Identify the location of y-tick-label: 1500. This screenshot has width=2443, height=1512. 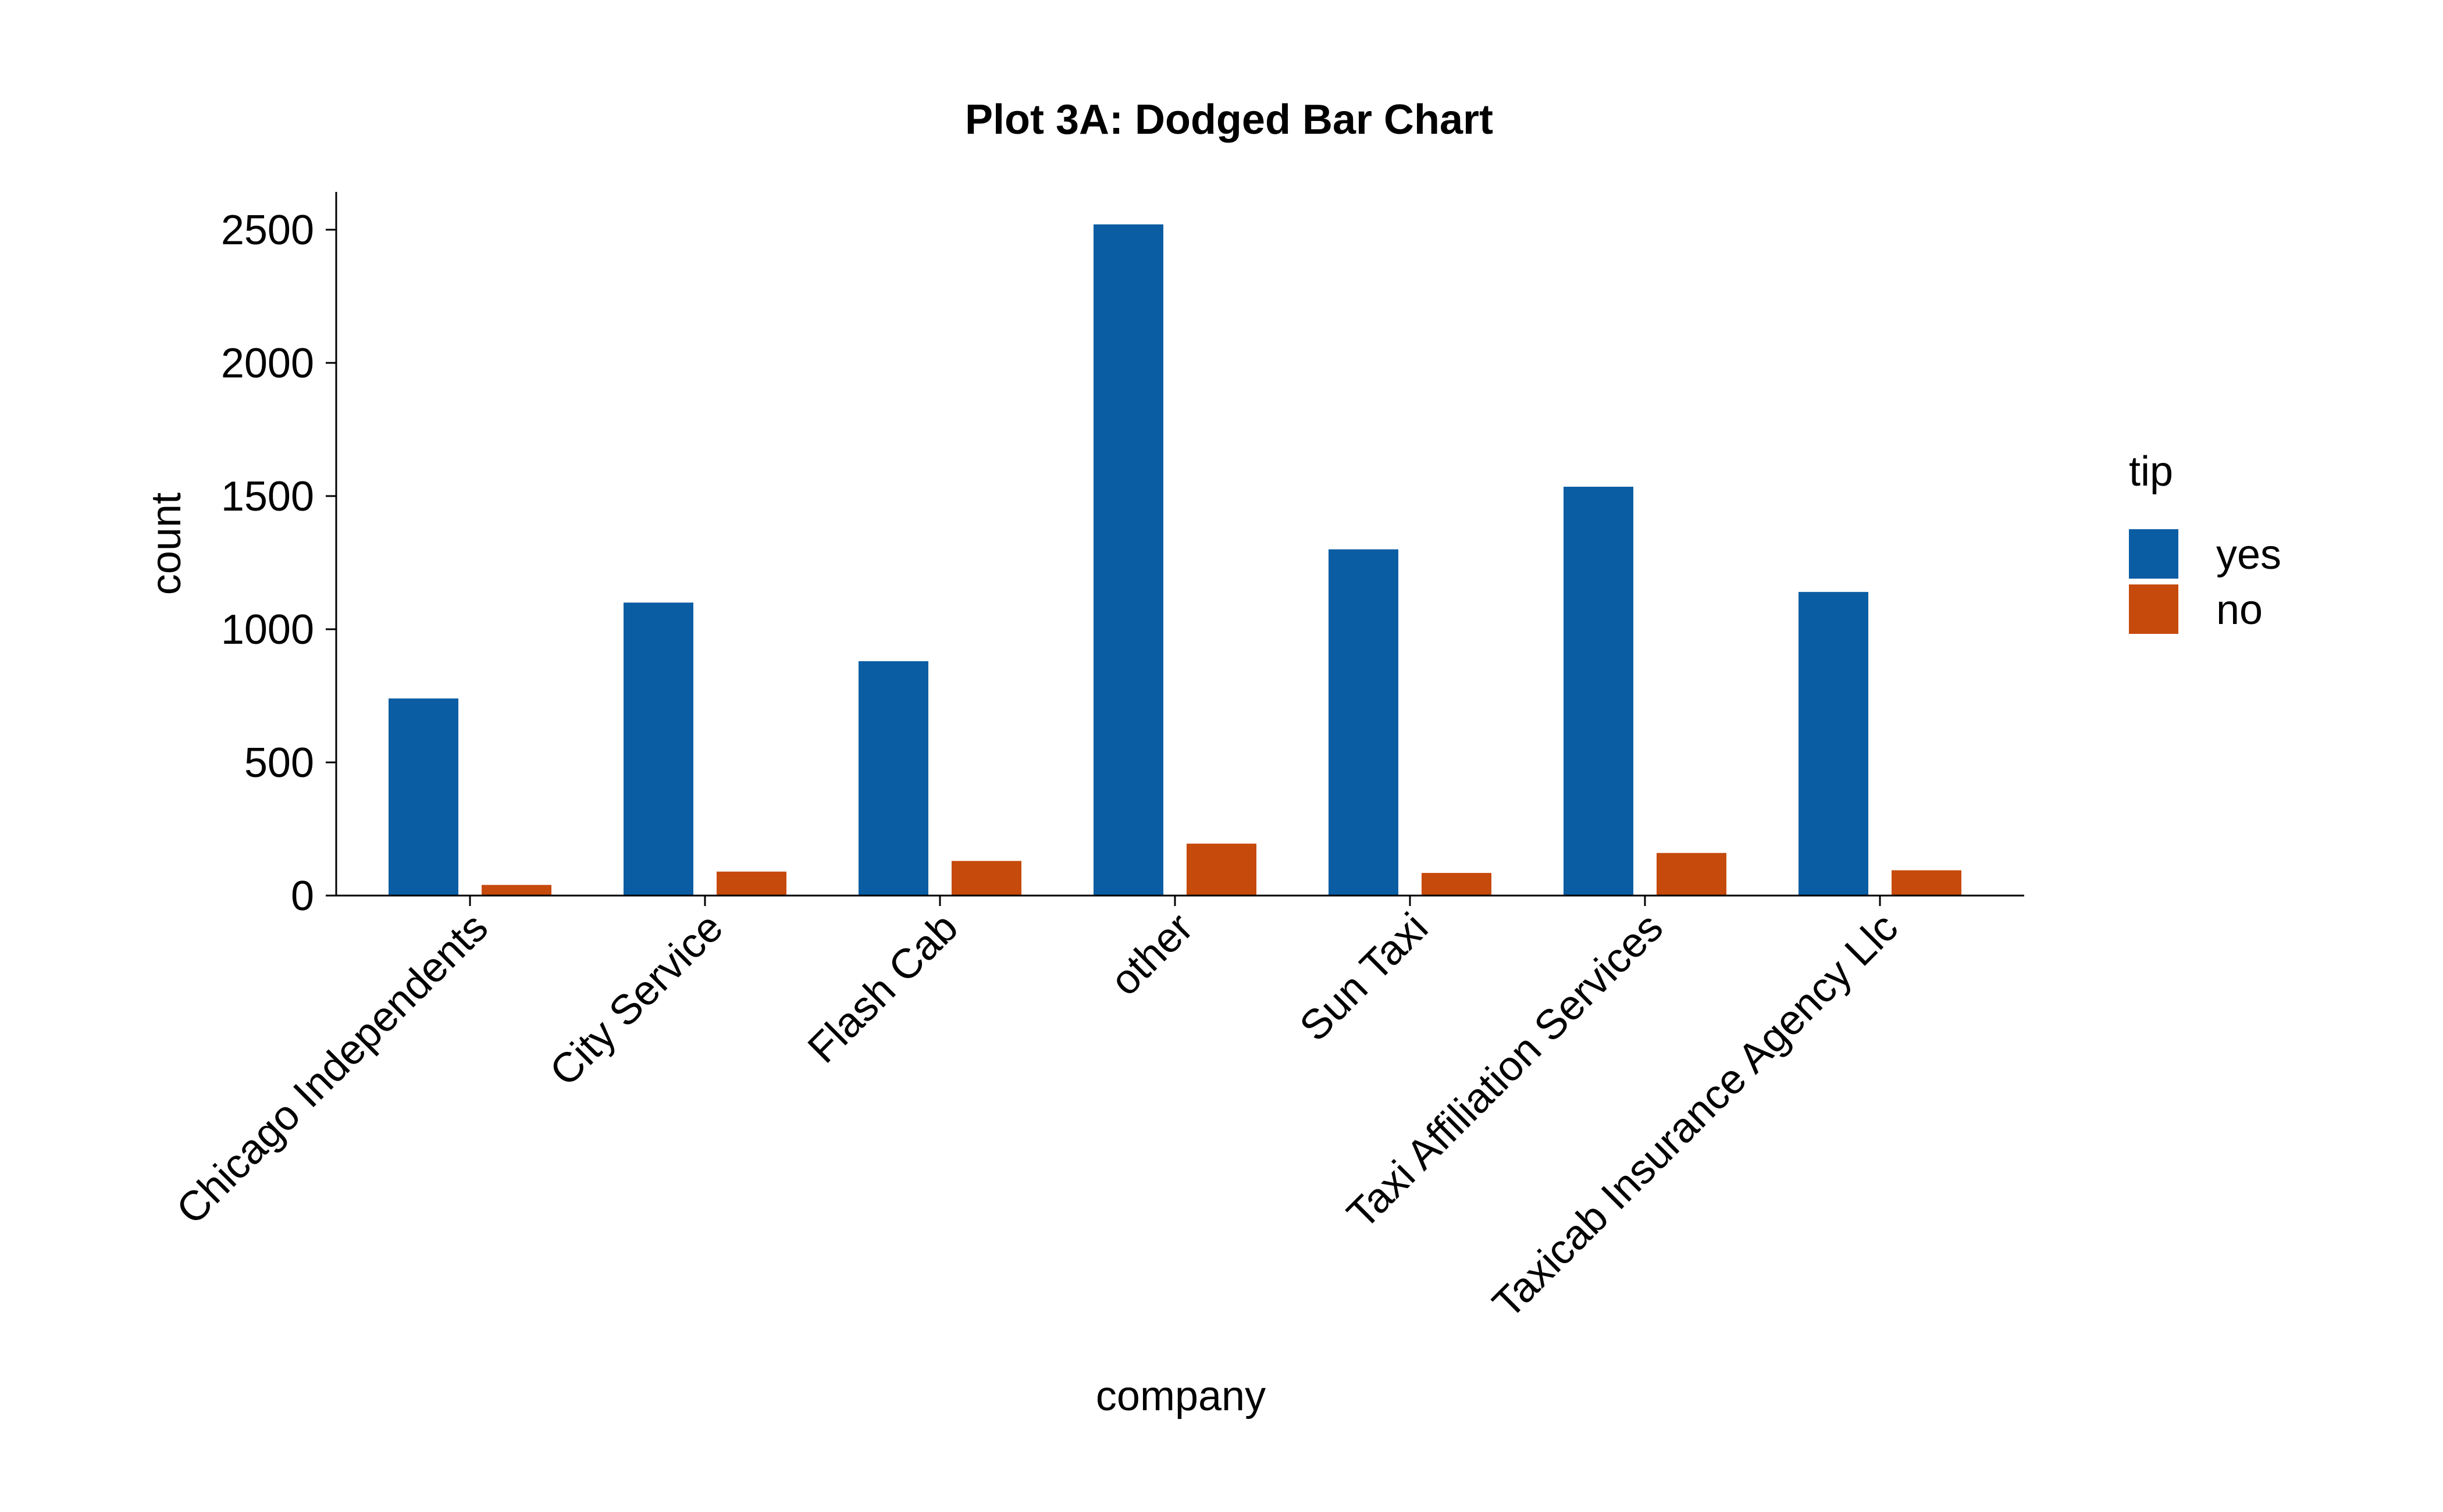
(267, 496).